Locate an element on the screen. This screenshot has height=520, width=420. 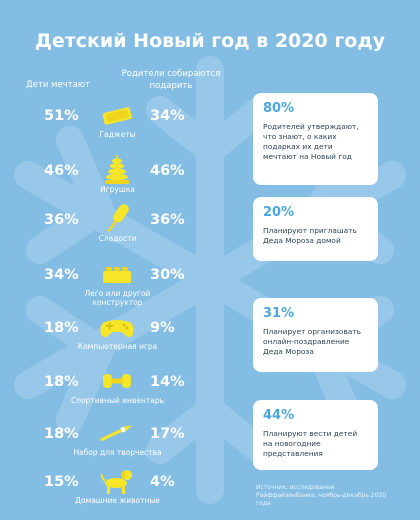
gamepad-icon is located at coordinates (117, 329).